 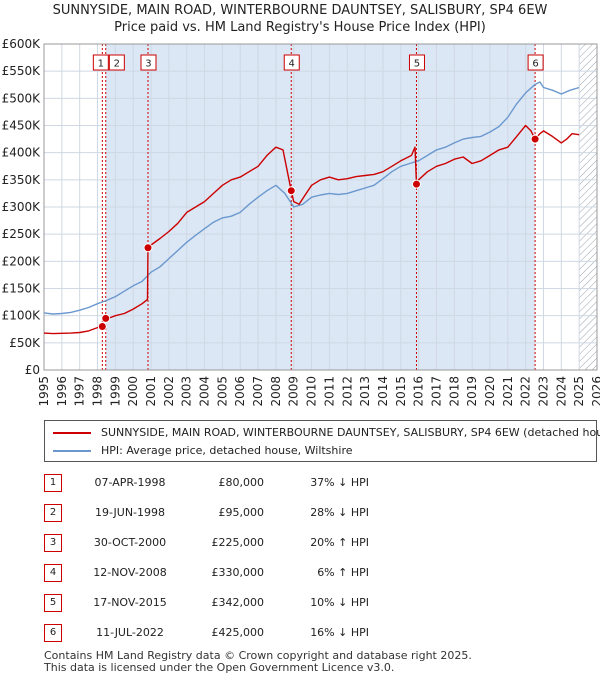 What do you see at coordinates (133, 391) in the screenshot?
I see `x-tick-label: 2000` at bounding box center [133, 391].